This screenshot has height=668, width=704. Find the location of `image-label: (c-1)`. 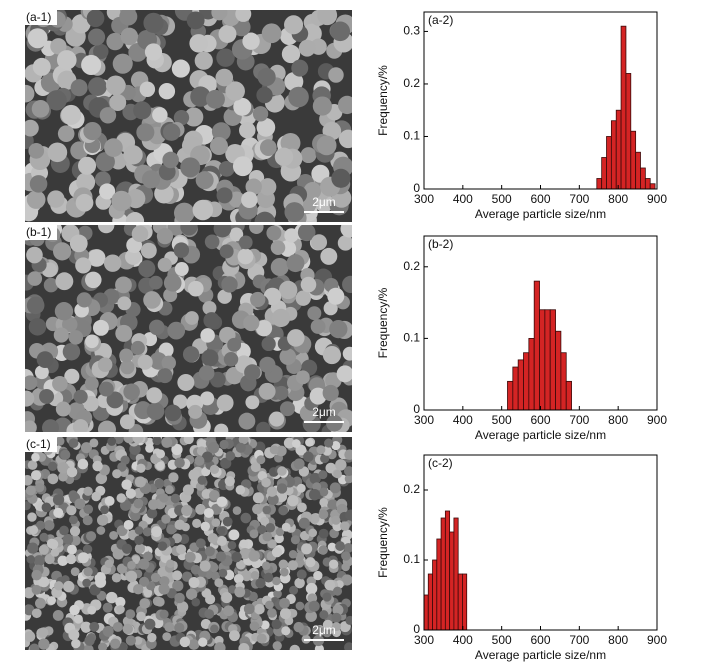

image-label: (c-1) is located at coordinates (38, 444).